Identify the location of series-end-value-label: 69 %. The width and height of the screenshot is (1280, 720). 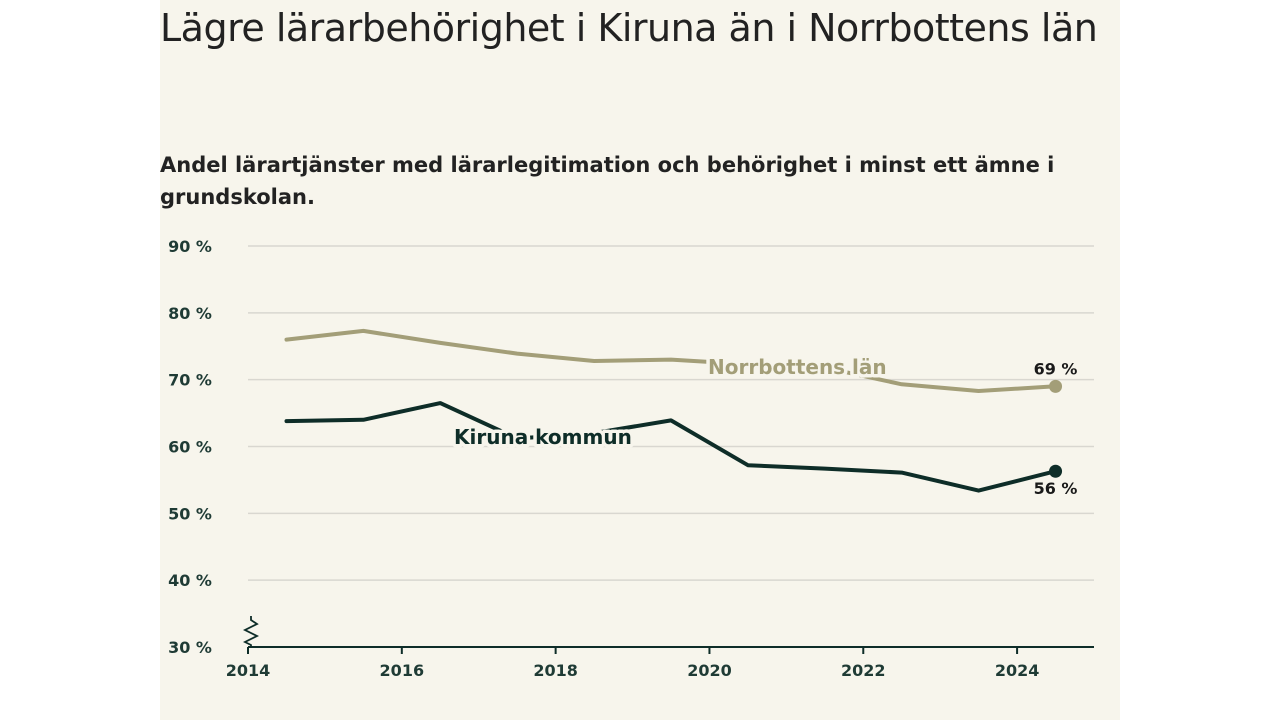
(1056, 368).